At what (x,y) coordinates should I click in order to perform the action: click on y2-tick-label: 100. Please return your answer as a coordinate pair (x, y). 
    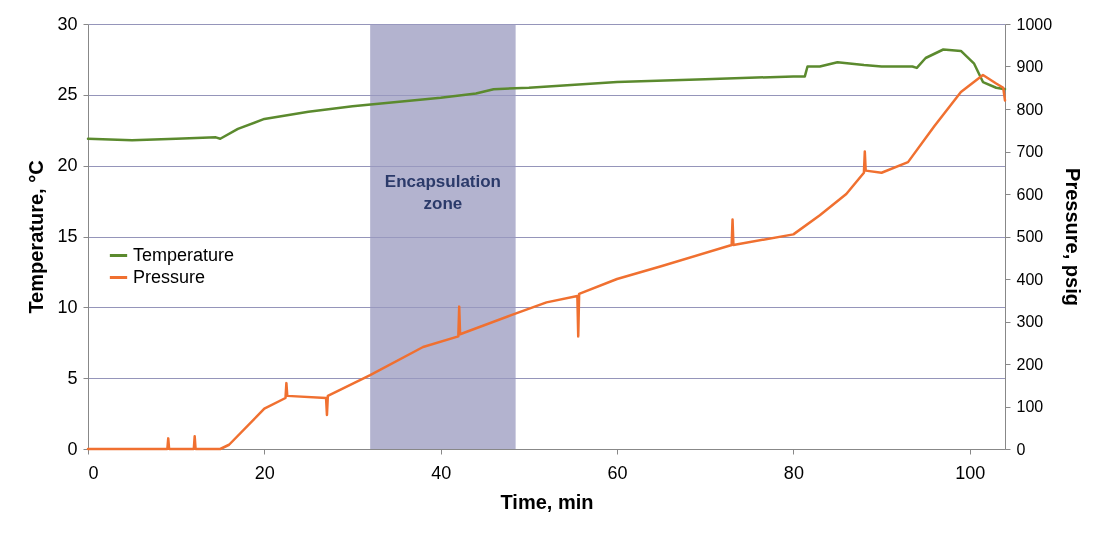
    Looking at the image, I should click on (1030, 406).